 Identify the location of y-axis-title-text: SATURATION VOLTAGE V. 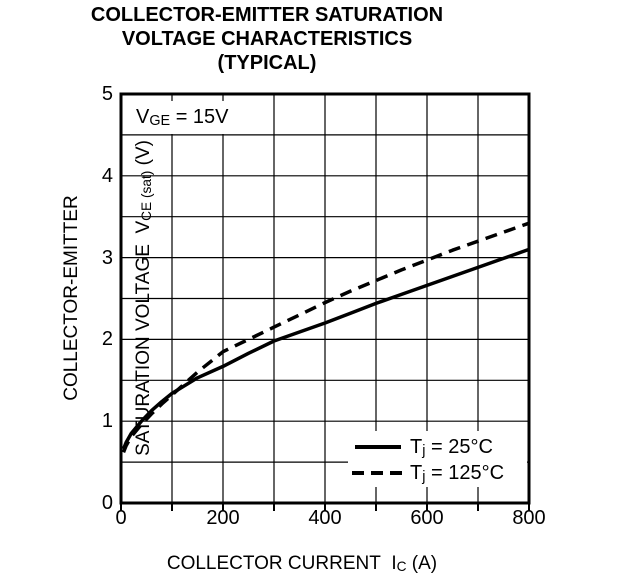
(143, 338).